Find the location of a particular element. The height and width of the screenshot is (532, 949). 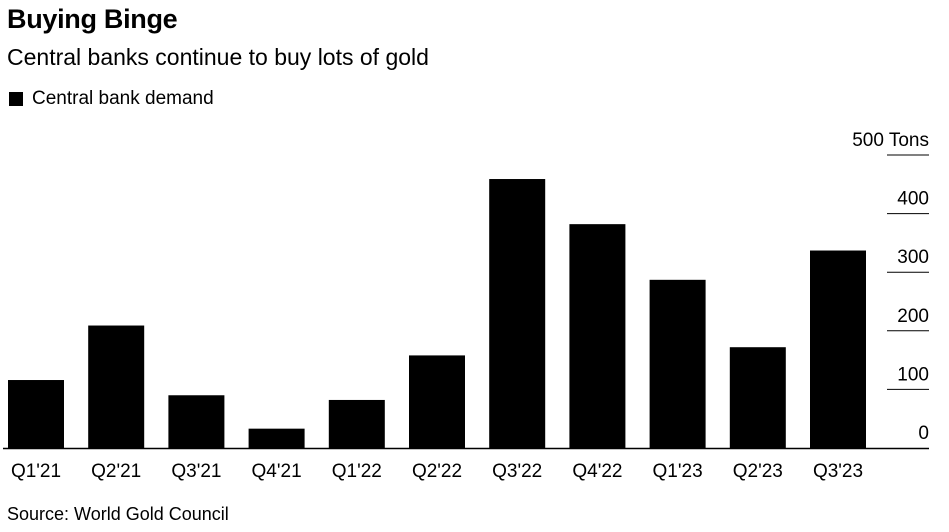

bar-Q2'23 is located at coordinates (757, 397).